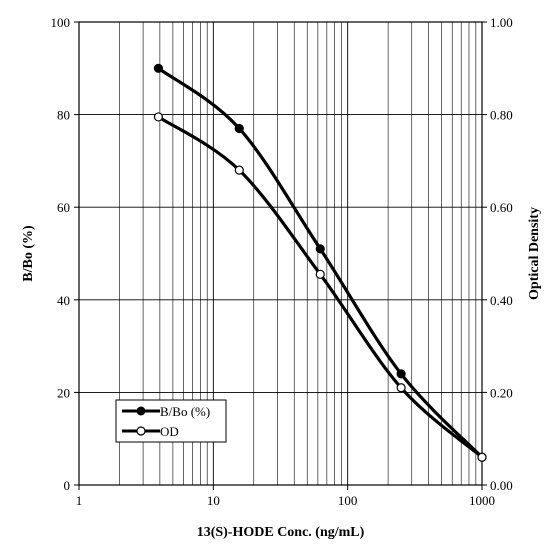  What do you see at coordinates (501, 300) in the screenshot?
I see `y2-tick-label: 0.40` at bounding box center [501, 300].